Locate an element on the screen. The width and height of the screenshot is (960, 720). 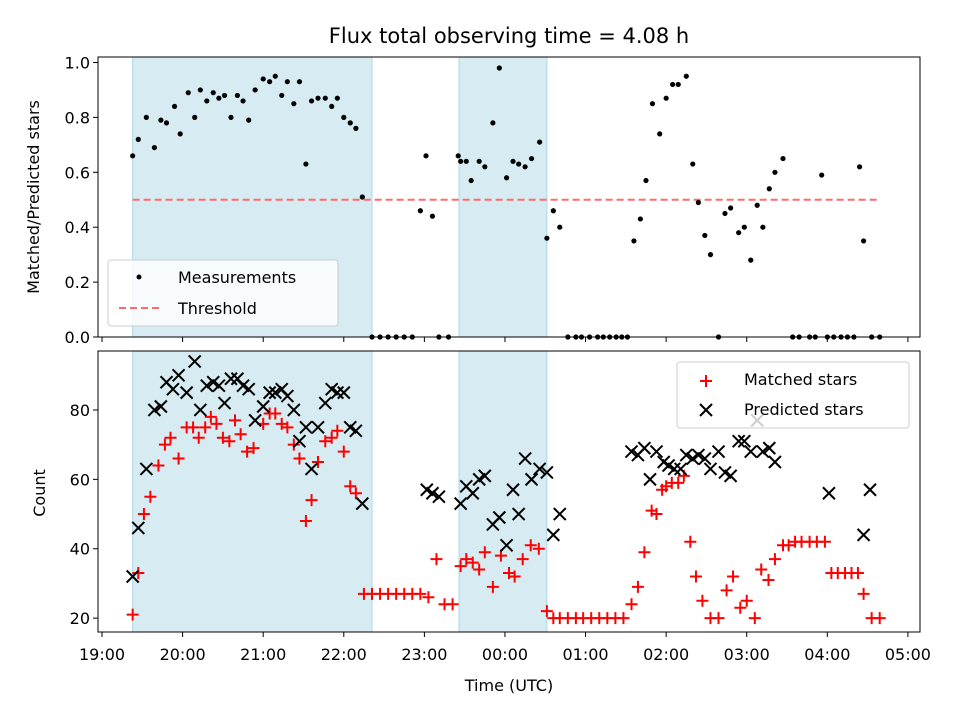
bottom-x-tick-label: 22:00 is located at coordinates (344, 654).